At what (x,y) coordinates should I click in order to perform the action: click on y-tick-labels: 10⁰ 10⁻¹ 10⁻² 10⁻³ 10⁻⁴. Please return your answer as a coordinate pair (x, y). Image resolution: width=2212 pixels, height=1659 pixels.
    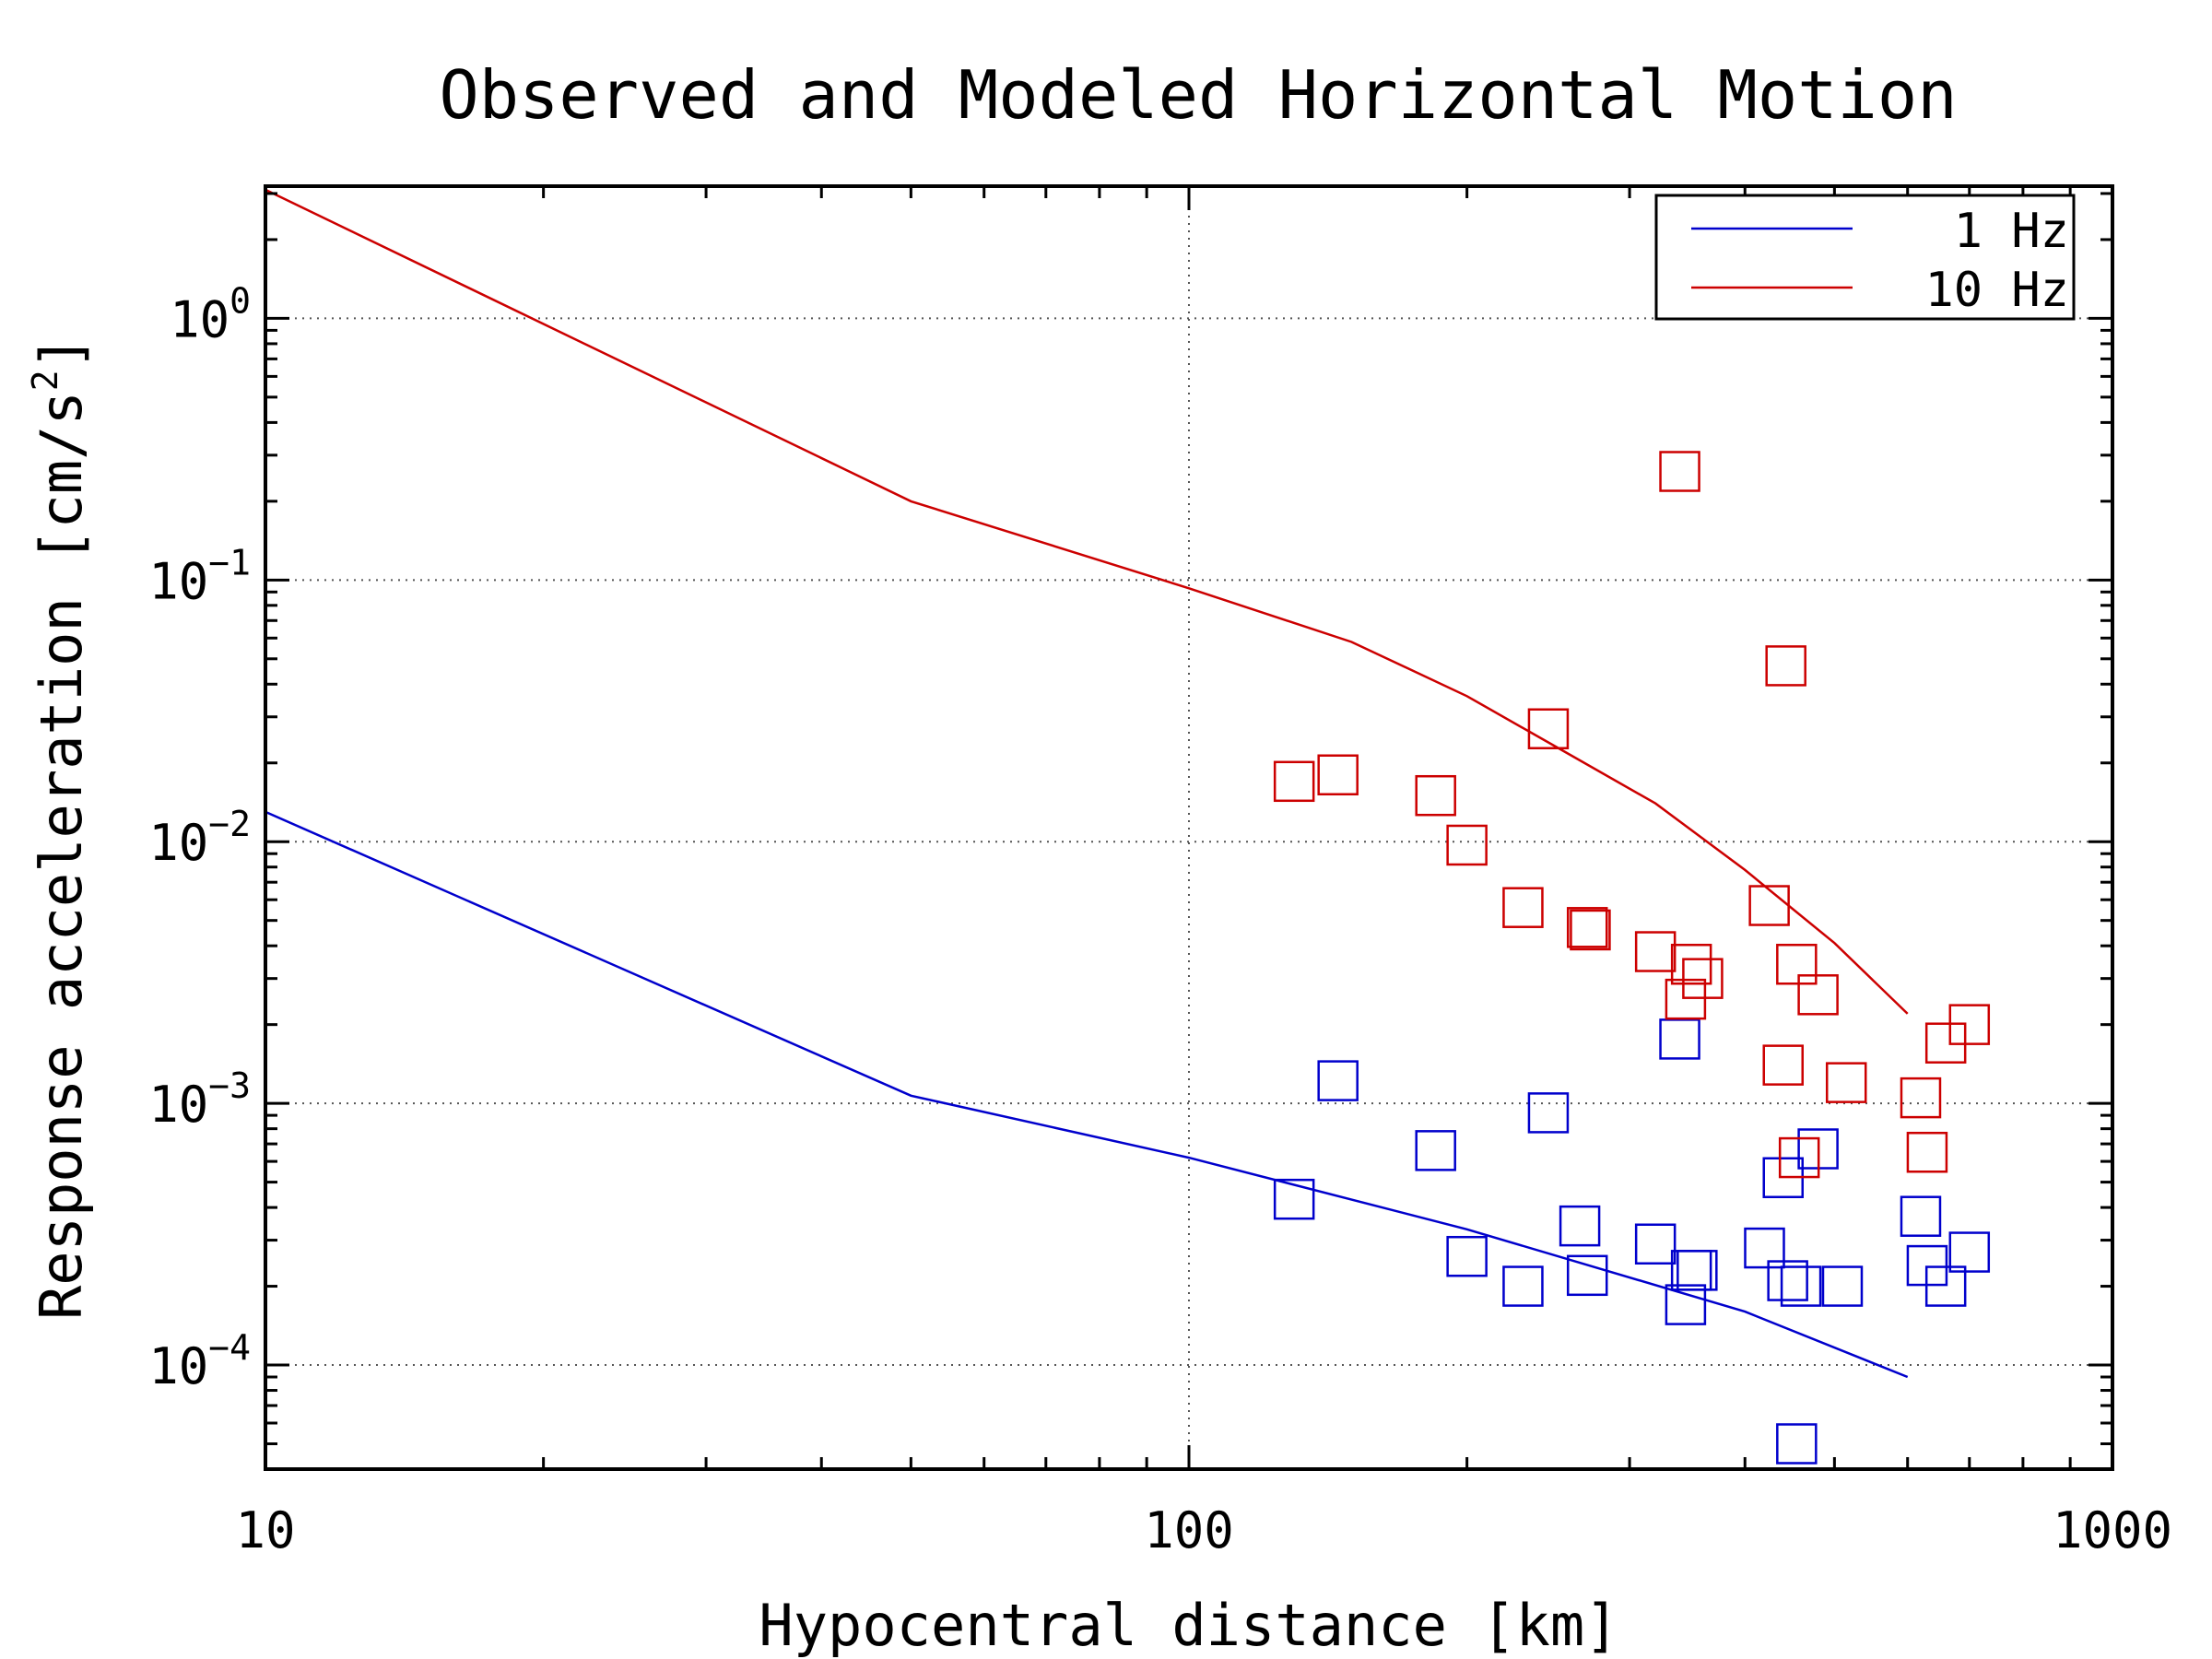
    Looking at the image, I should click on (199, 837).